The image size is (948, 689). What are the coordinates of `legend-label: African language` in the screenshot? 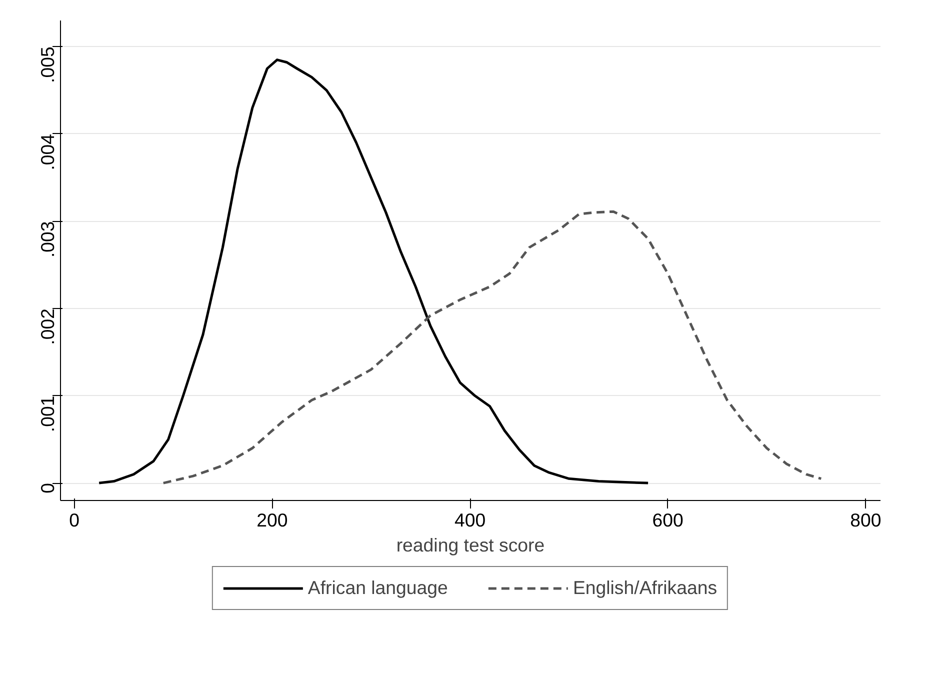 It's located at (378, 588).